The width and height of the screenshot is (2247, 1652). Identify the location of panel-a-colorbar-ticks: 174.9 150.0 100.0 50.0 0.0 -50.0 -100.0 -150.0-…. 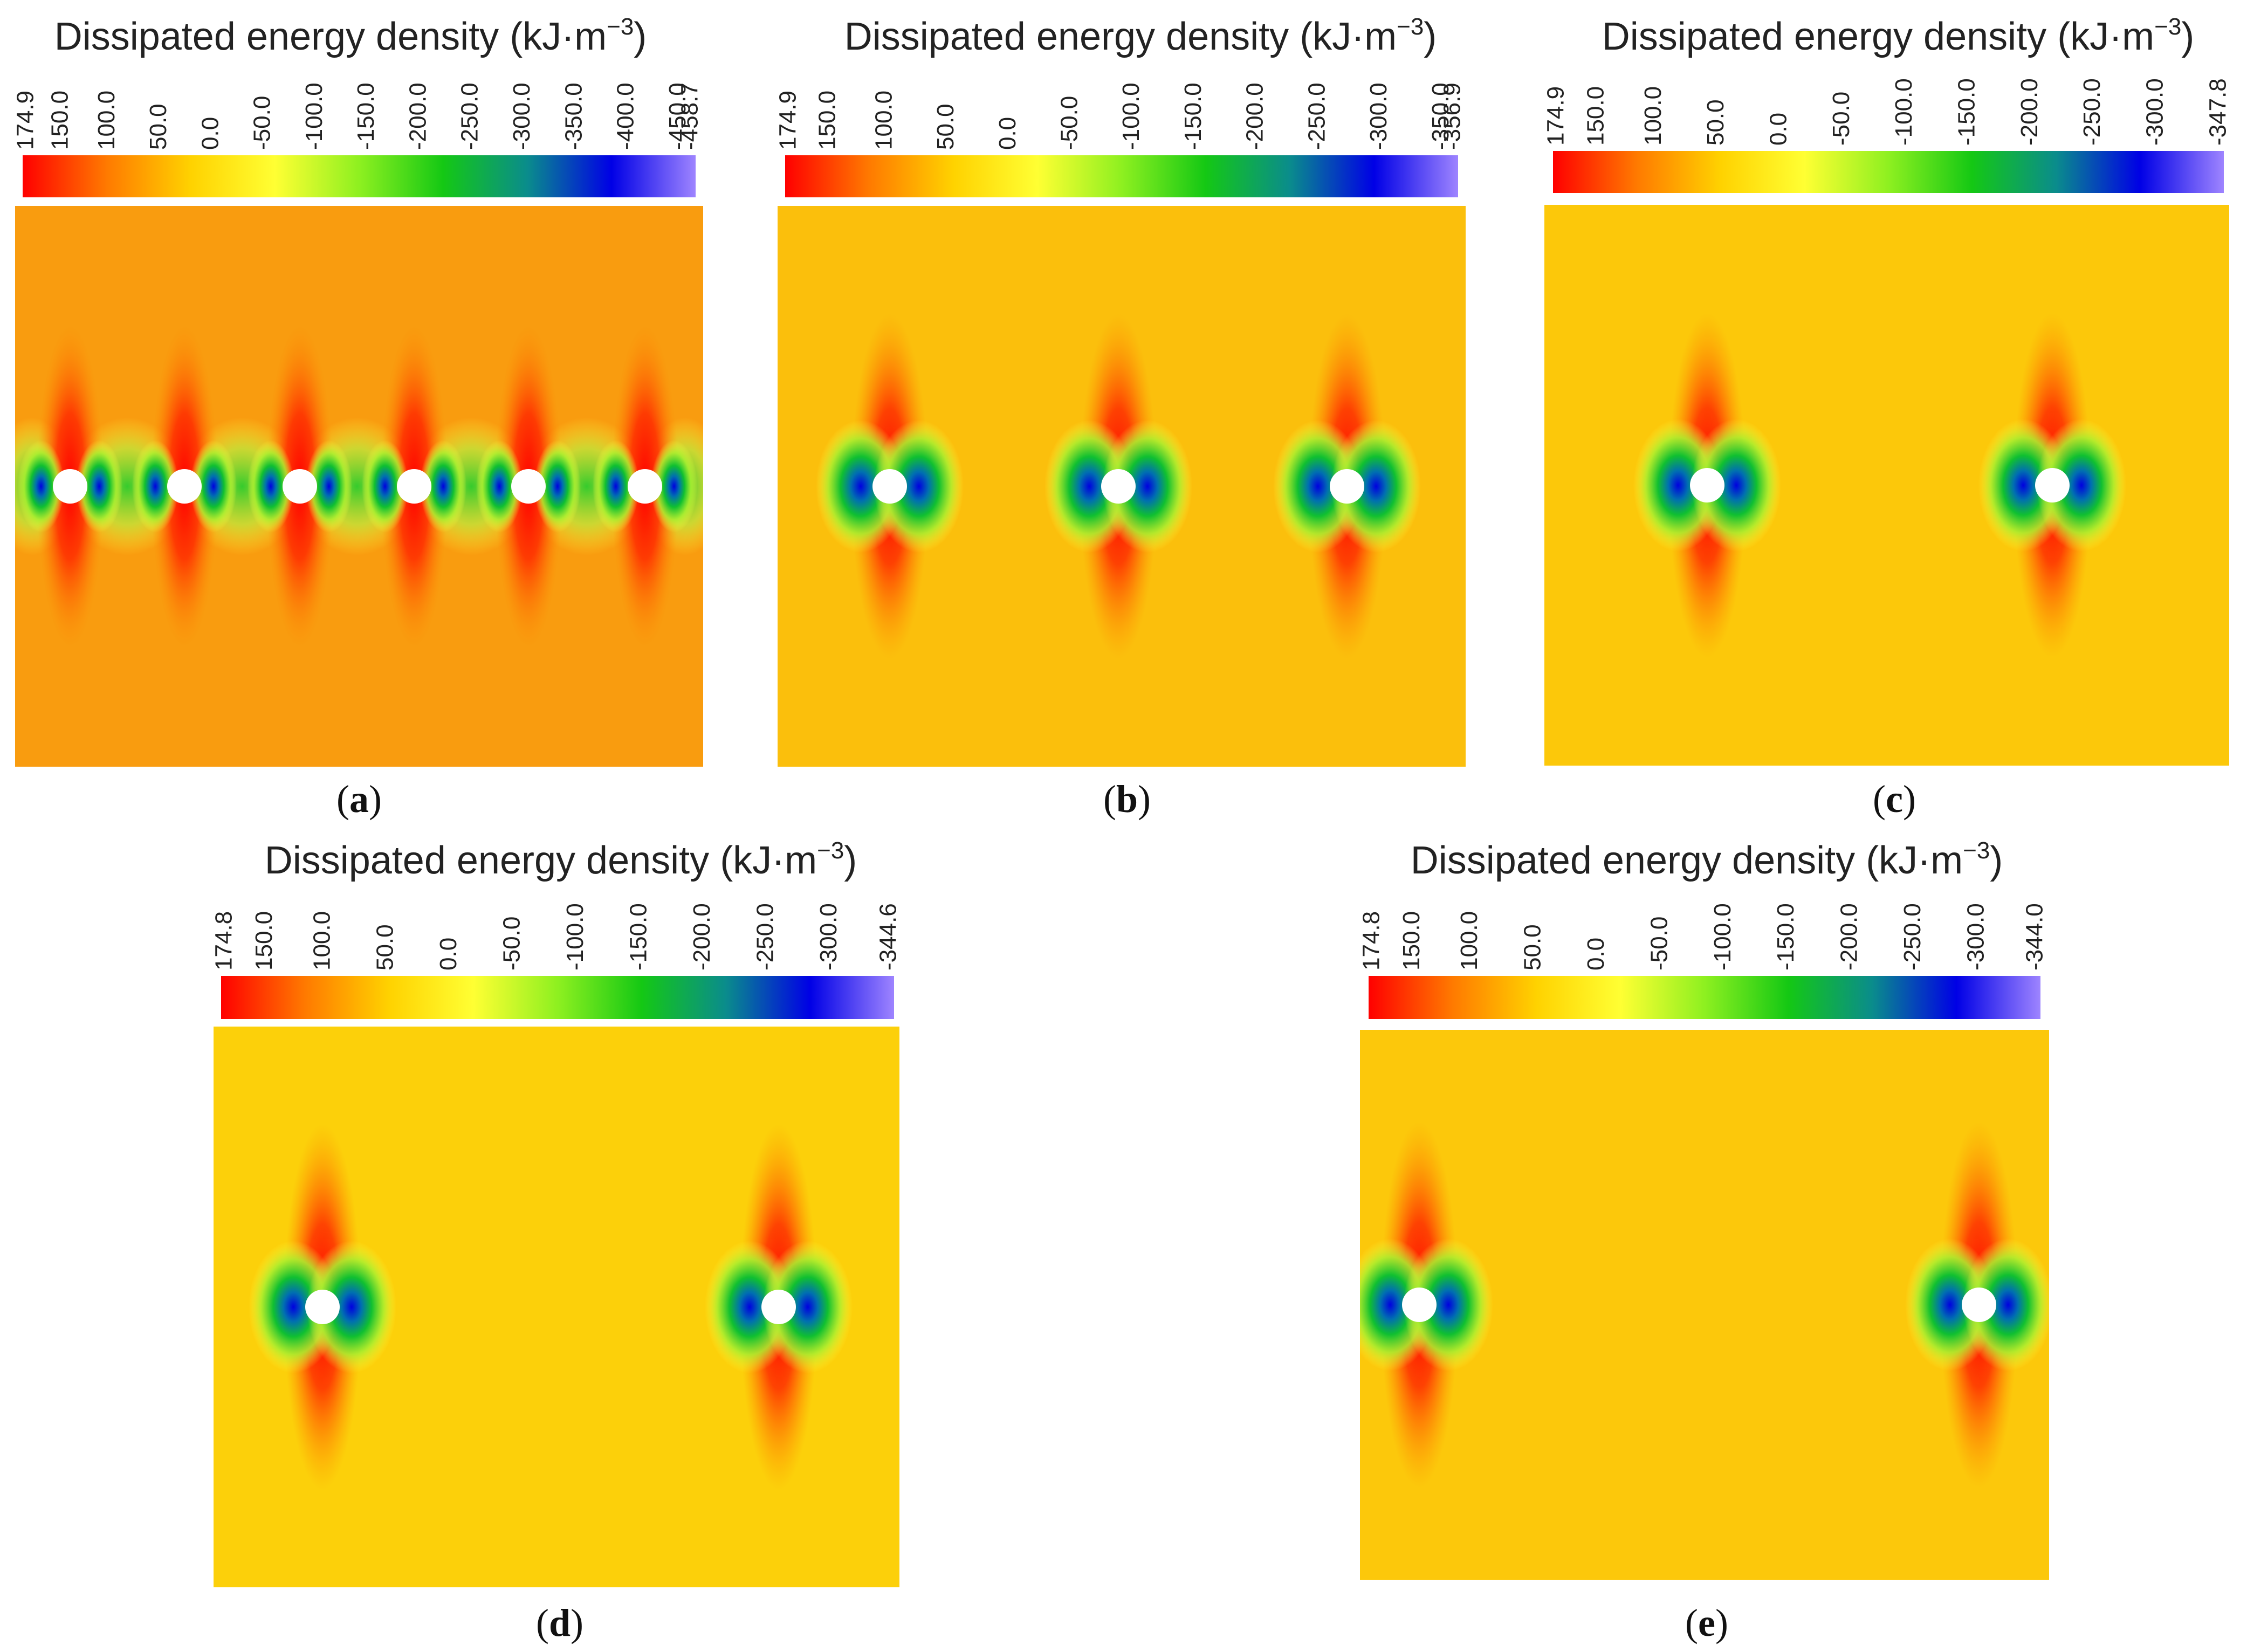
(357, 116).